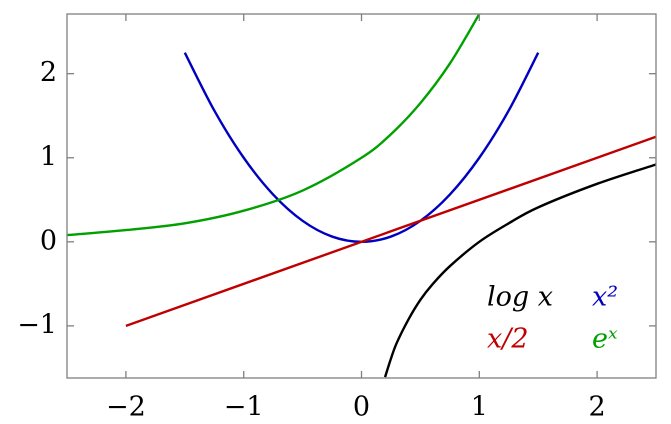 The height and width of the screenshot is (424, 671). I want to click on x-tick-label: −2, so click(126, 407).